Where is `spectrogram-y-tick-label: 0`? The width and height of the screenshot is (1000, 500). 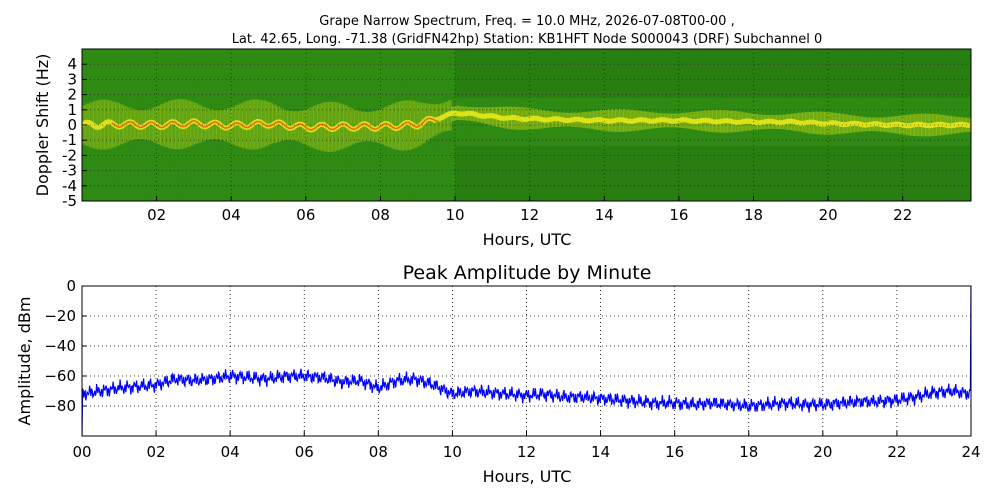 spectrogram-y-tick-label: 0 is located at coordinates (72, 125).